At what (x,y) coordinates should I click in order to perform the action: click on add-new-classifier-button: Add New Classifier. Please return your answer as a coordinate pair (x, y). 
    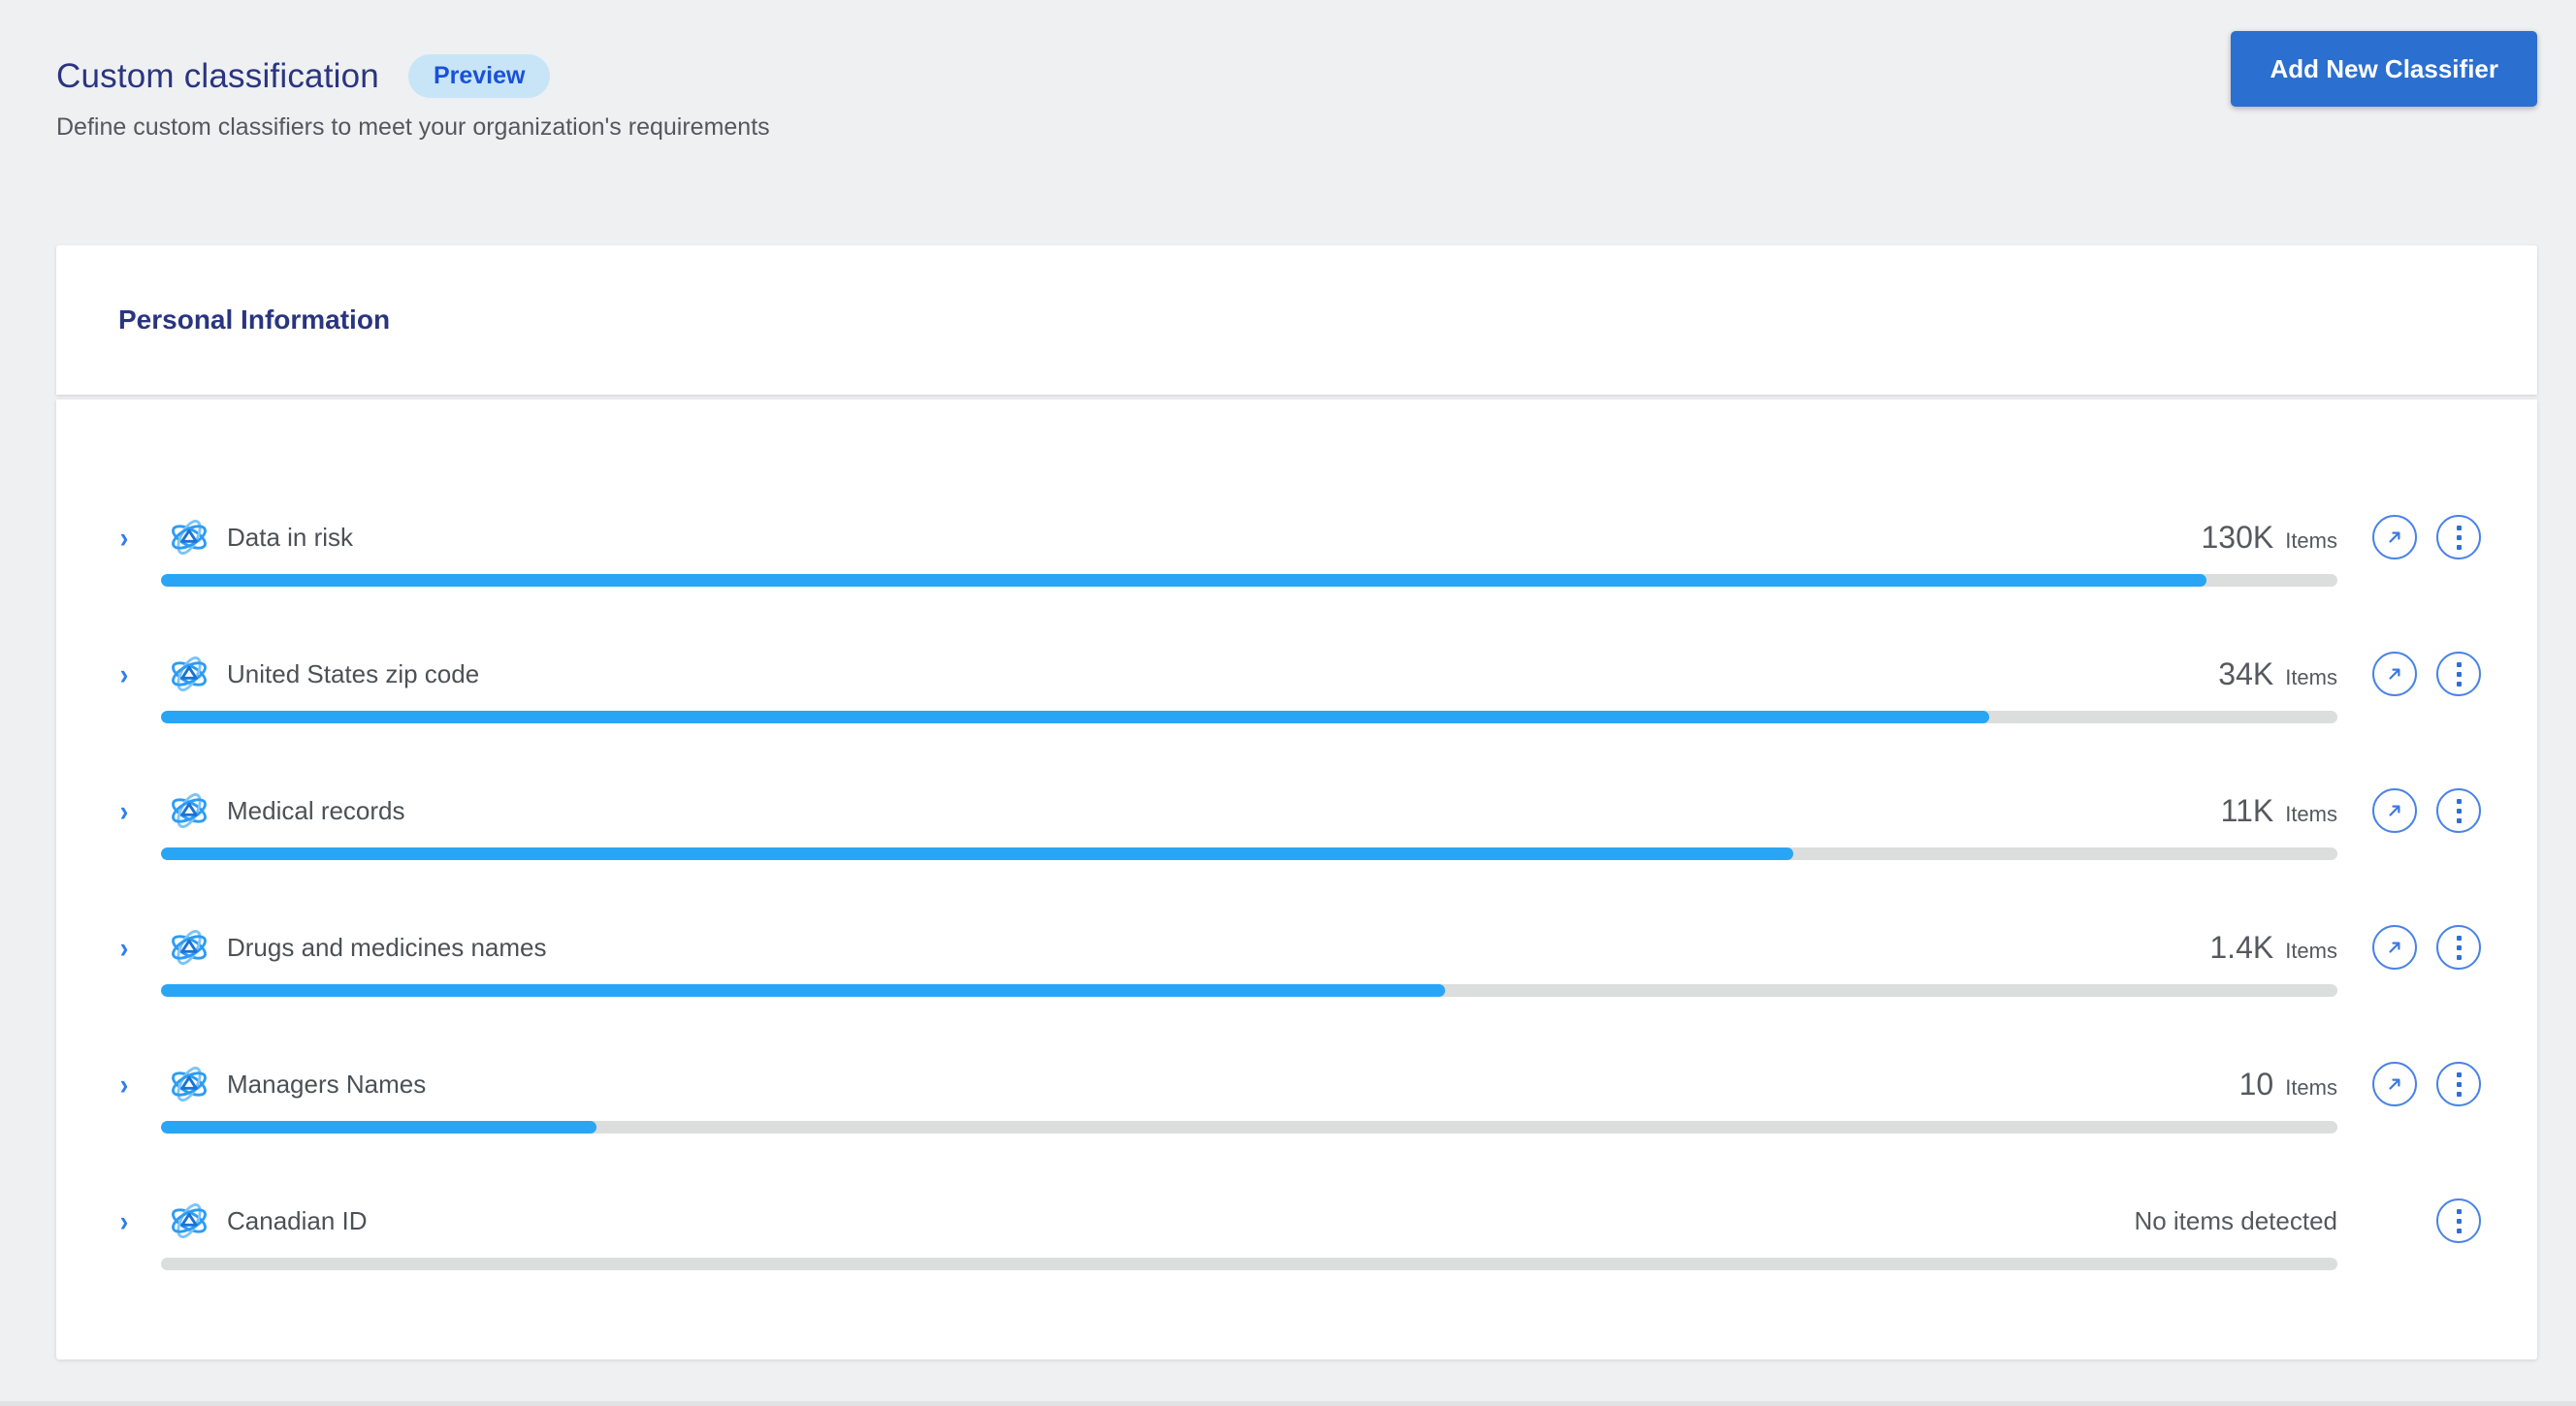
    Looking at the image, I should click on (2384, 69).